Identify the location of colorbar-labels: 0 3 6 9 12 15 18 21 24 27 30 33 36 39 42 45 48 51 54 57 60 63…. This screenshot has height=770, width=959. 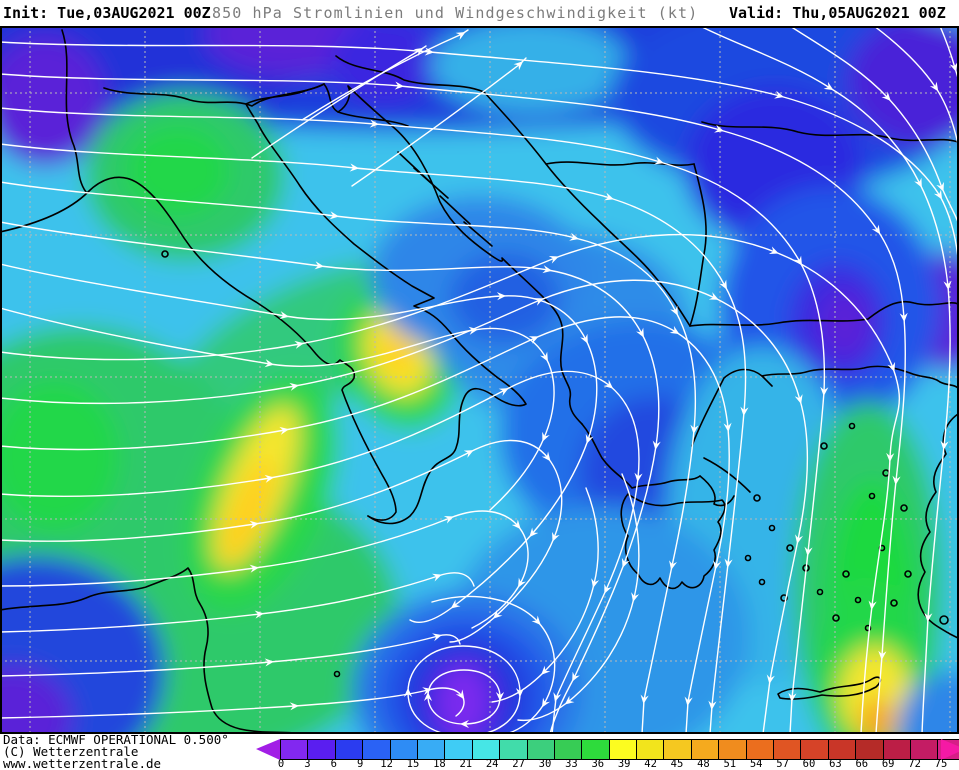
(612, 764).